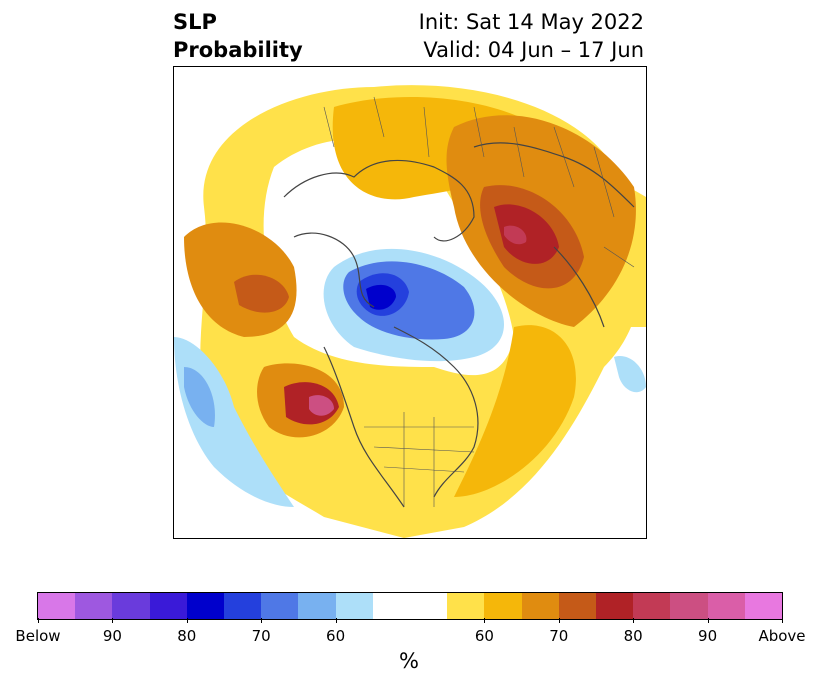 Image resolution: width=819 pixels, height=686 pixels. What do you see at coordinates (238, 50) in the screenshot?
I see `title-line-2: Probability` at bounding box center [238, 50].